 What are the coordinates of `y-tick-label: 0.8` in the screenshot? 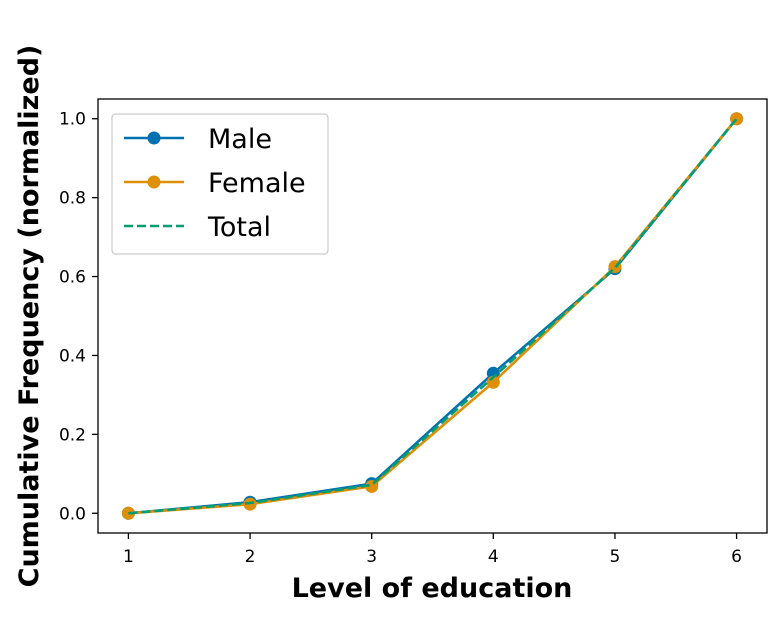 It's located at (72, 199).